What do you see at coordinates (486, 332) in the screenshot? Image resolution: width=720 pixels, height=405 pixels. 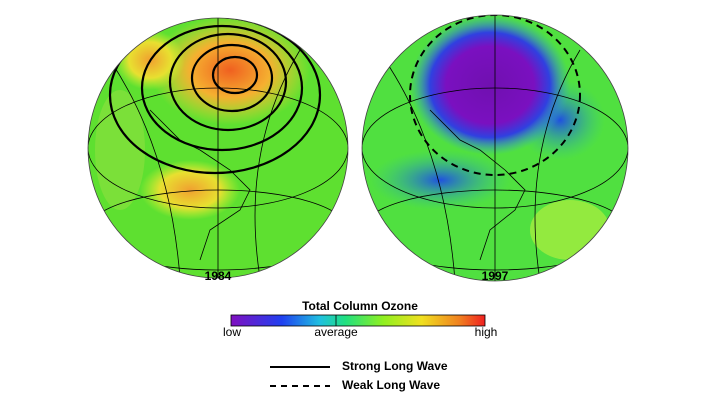 I see `colorbar-label: high` at bounding box center [486, 332].